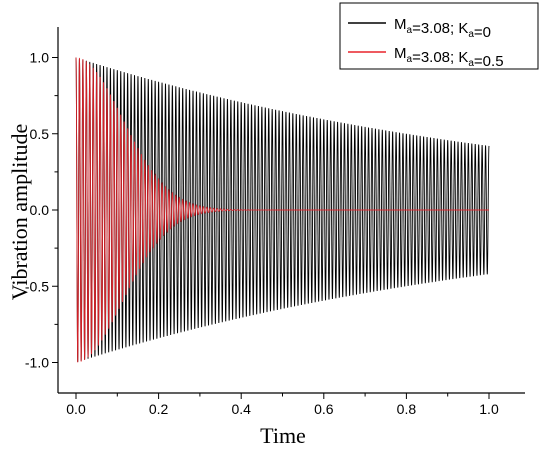 The image size is (550, 456). I want to click on x-tick-label: 0.6, so click(324, 409).